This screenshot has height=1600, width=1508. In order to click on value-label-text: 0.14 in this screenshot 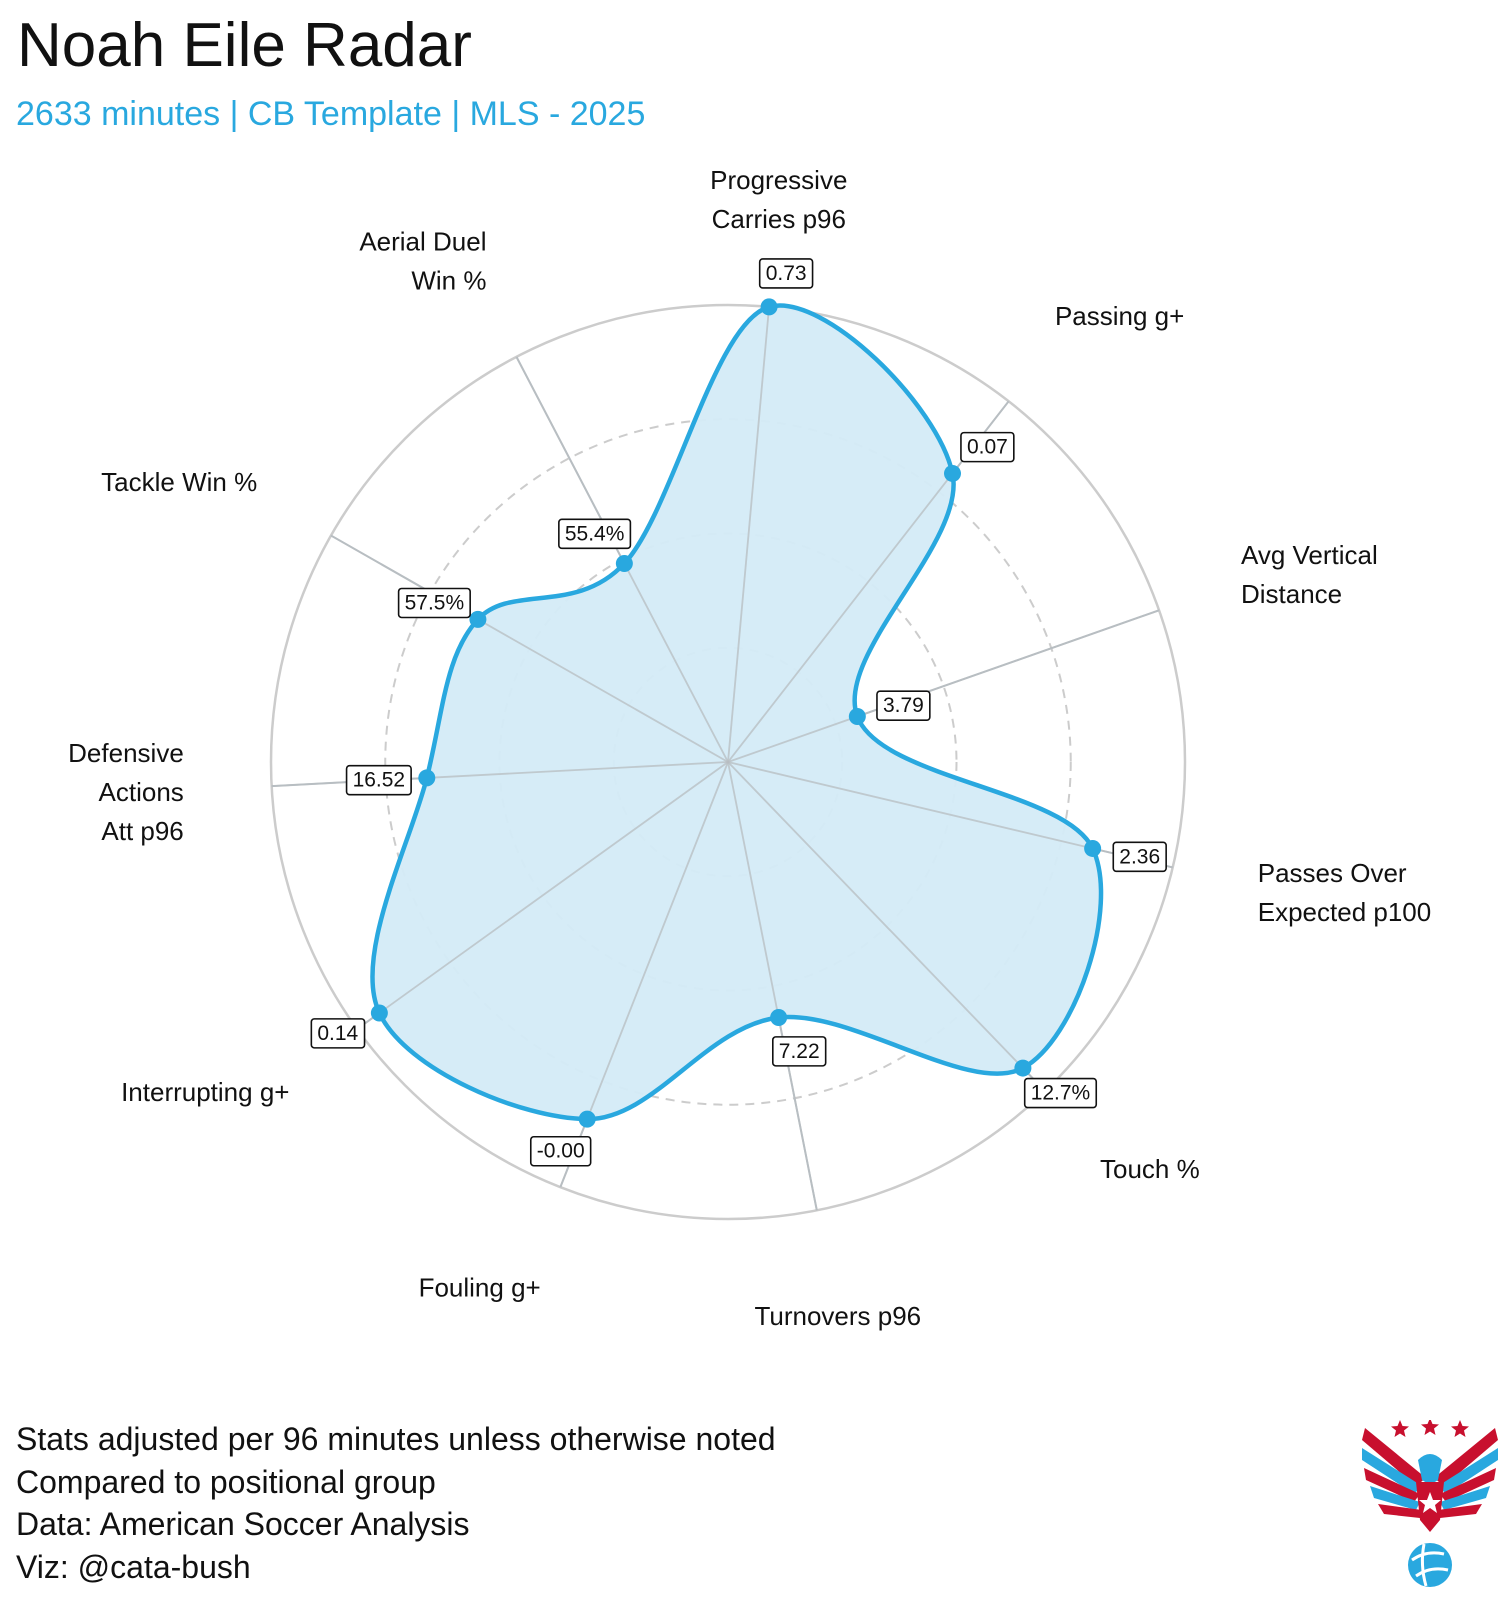, I will do `click(337, 1033)`.